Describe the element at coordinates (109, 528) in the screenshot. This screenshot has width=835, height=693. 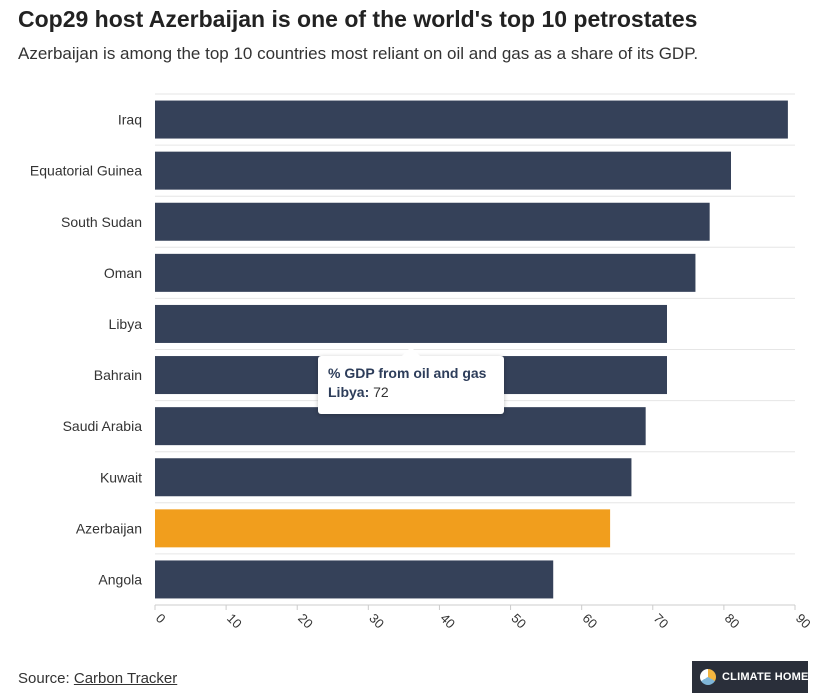
I see `category-label: Azerbaijan` at that location.